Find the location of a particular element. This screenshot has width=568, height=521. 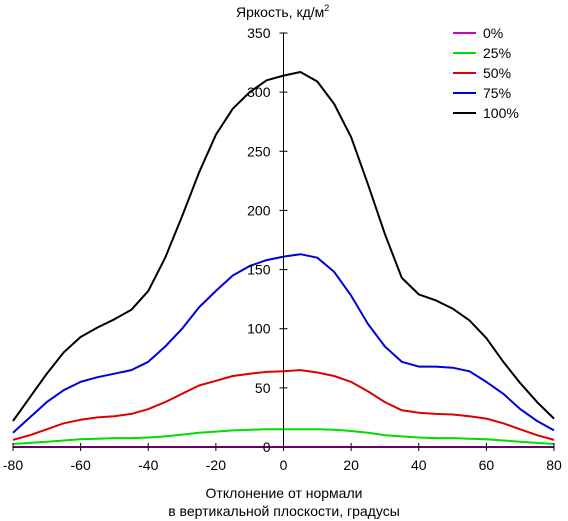

y-axis-title: Яркость, кд/м2 is located at coordinates (282, 11).